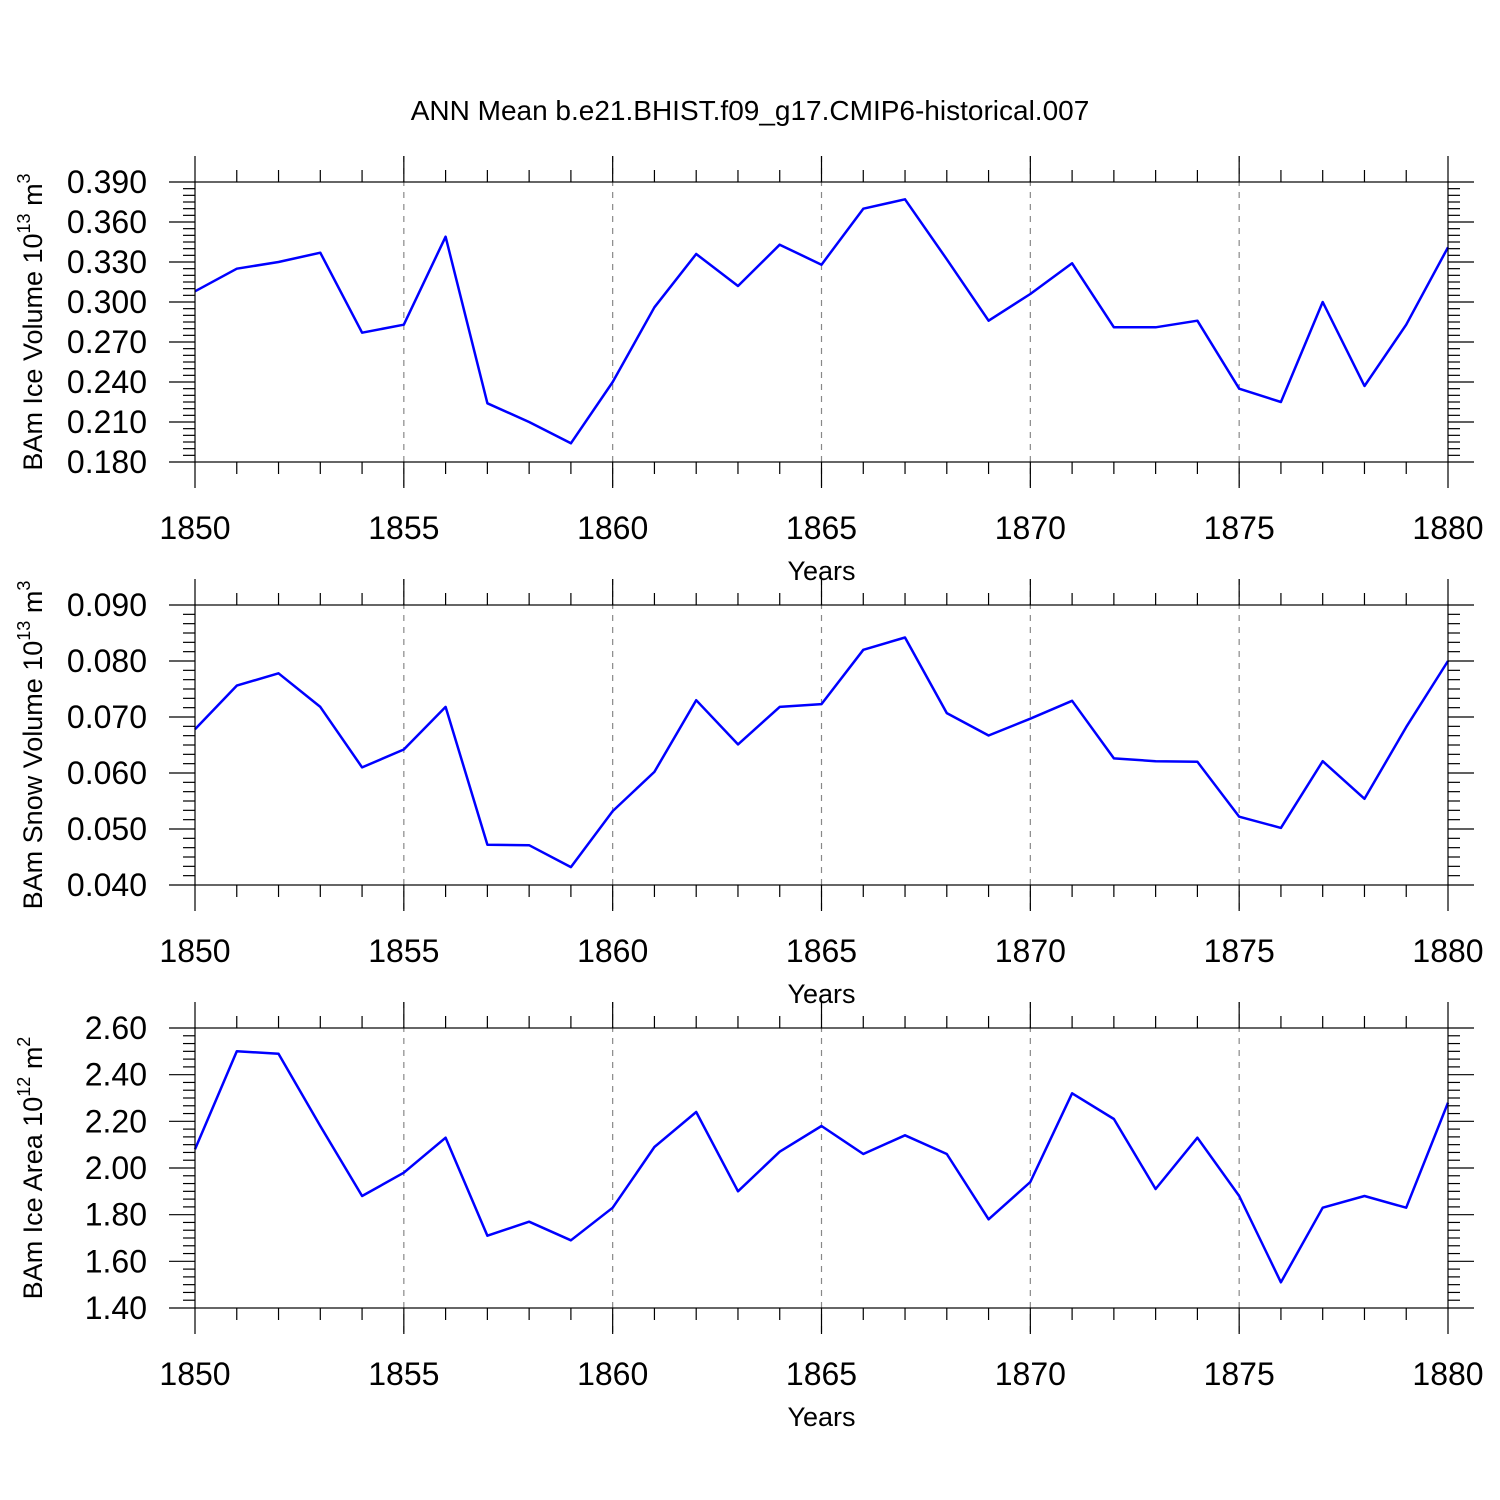 The image size is (1500, 1500). What do you see at coordinates (107, 605) in the screenshot?
I see `y-tick-label: 0.090` at bounding box center [107, 605].